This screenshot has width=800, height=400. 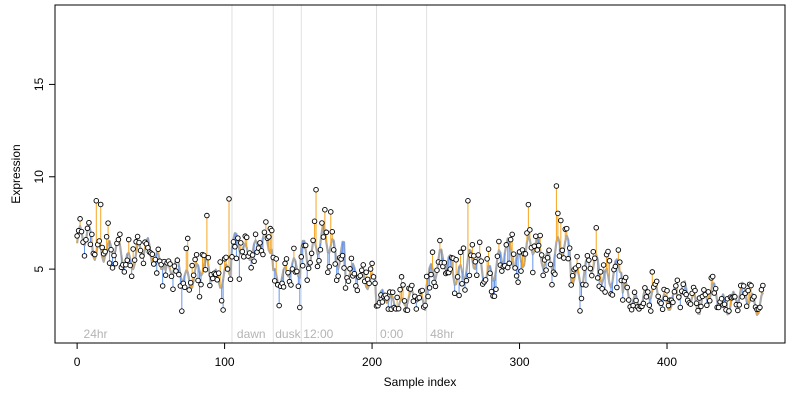 I want to click on region-label: dusk, so click(x=288, y=334).